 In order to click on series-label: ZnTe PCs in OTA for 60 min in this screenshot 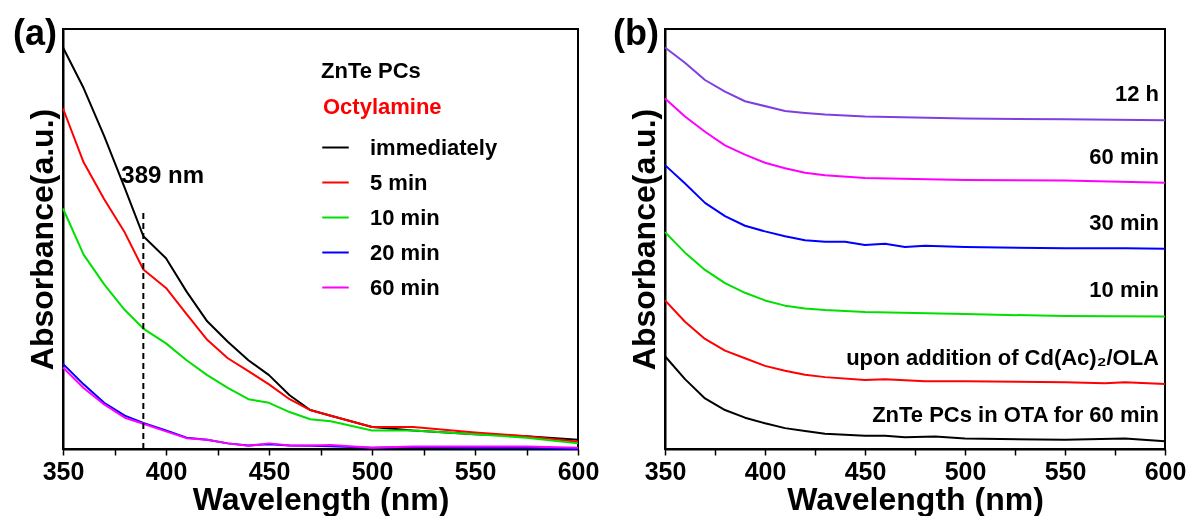, I will do `click(1015, 415)`.